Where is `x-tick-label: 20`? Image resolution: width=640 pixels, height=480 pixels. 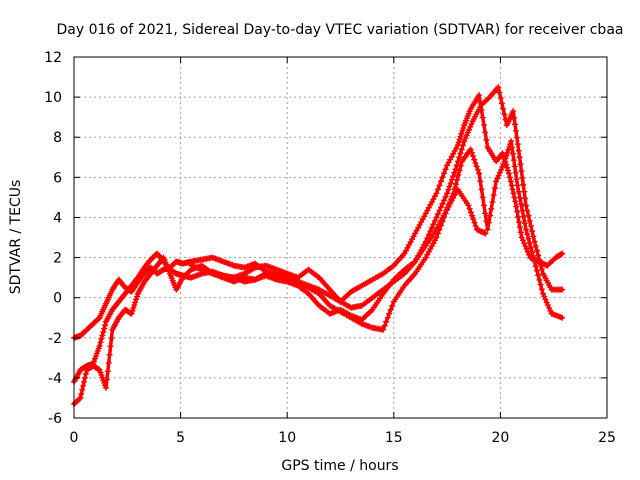 x-tick-label: 20 is located at coordinates (500, 438).